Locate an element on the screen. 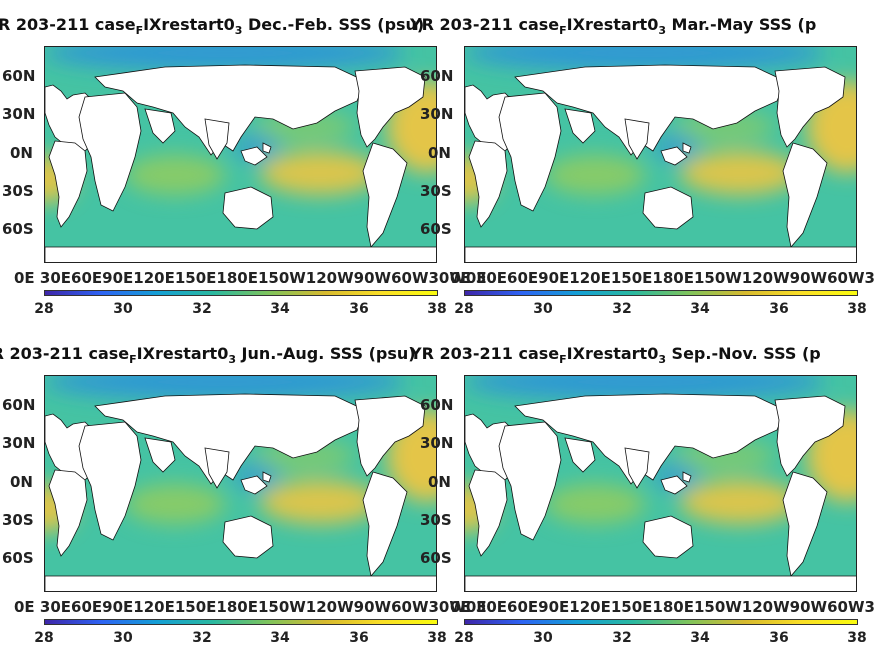 This screenshot has width=875, height=656. colorbar-4-tick-32: 32 is located at coordinates (622, 638).